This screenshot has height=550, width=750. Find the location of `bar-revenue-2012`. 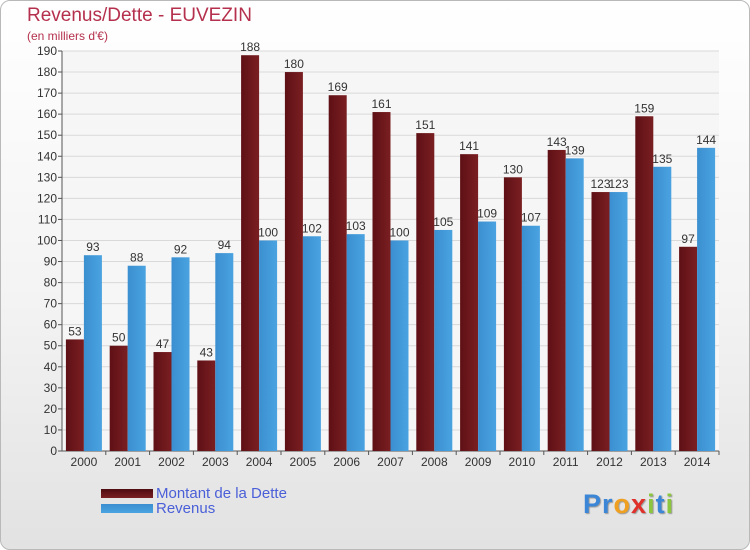

bar-revenue-2012 is located at coordinates (618, 322).